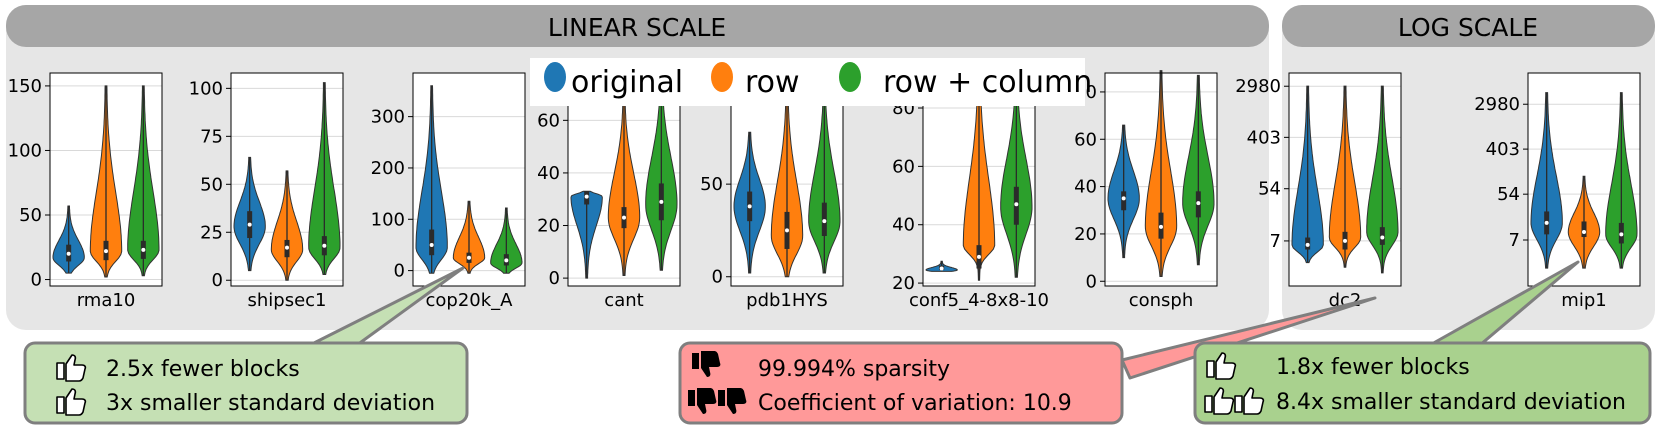 This screenshot has height=435, width=1661. I want to click on median-point-rma10-row, so click(106, 251).